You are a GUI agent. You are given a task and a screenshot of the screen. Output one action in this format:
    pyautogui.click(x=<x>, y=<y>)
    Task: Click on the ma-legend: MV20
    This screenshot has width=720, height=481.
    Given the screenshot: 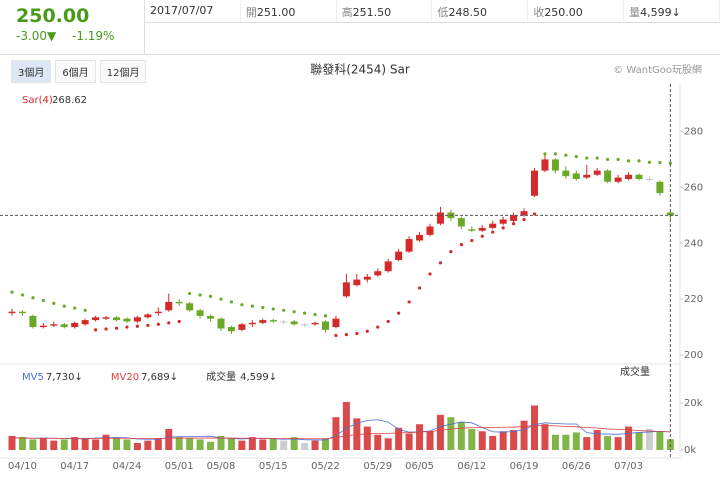 What is the action you would take?
    pyautogui.click(x=125, y=377)
    